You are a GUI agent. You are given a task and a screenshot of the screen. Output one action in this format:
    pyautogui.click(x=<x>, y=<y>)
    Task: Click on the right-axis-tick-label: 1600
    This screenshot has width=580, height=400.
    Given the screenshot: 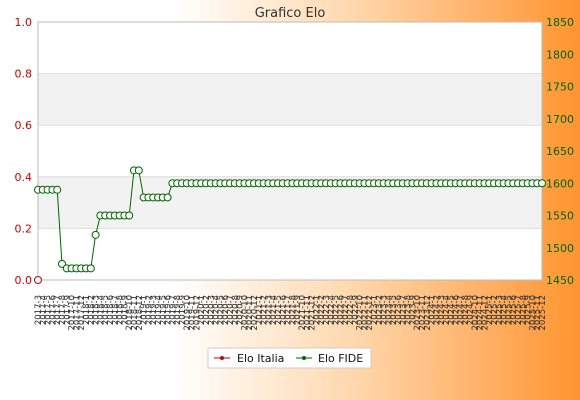 What is the action you would take?
    pyautogui.click(x=560, y=183)
    